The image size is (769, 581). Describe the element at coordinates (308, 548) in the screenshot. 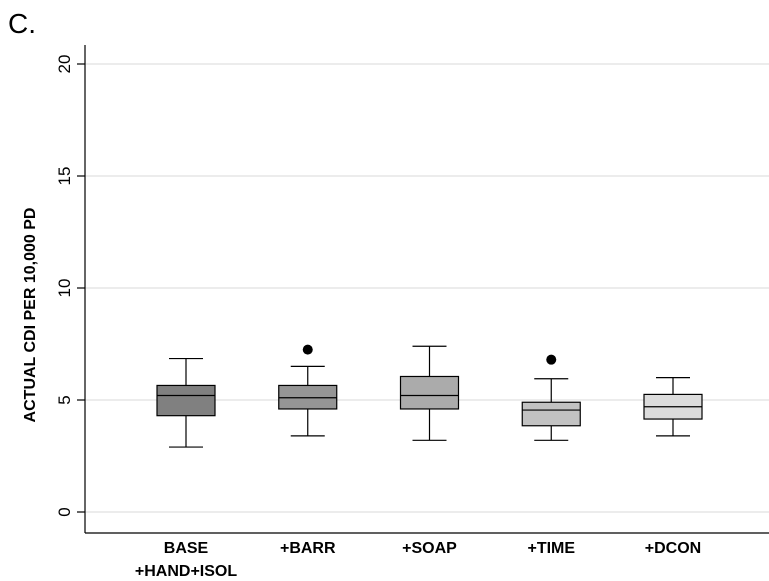

I see `x-category-label: +BARR` at that location.